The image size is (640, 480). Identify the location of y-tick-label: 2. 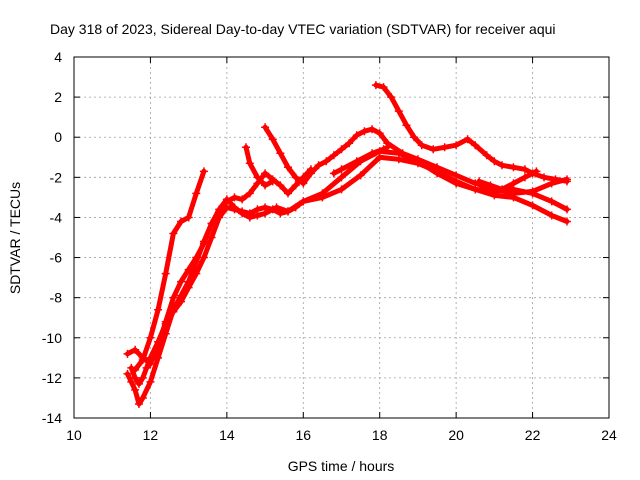
(58, 97).